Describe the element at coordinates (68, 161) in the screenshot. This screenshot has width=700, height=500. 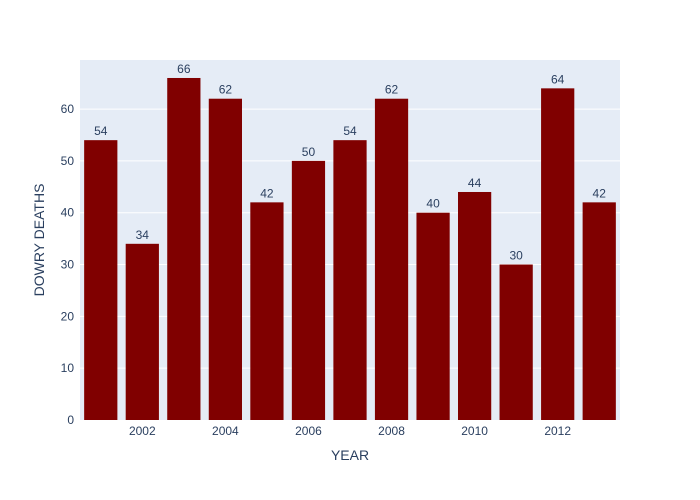
I see `y-tick-label: 50` at that location.